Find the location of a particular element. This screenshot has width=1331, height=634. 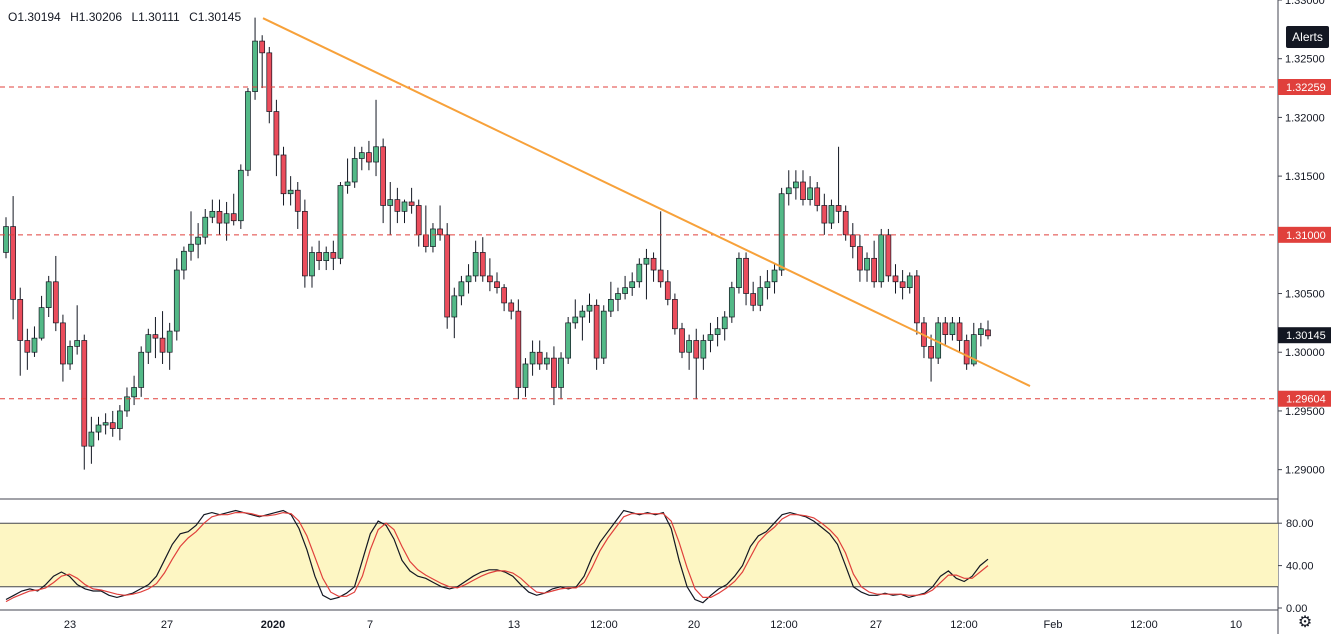

ohlc-close: C1.30145 is located at coordinates (215, 17).